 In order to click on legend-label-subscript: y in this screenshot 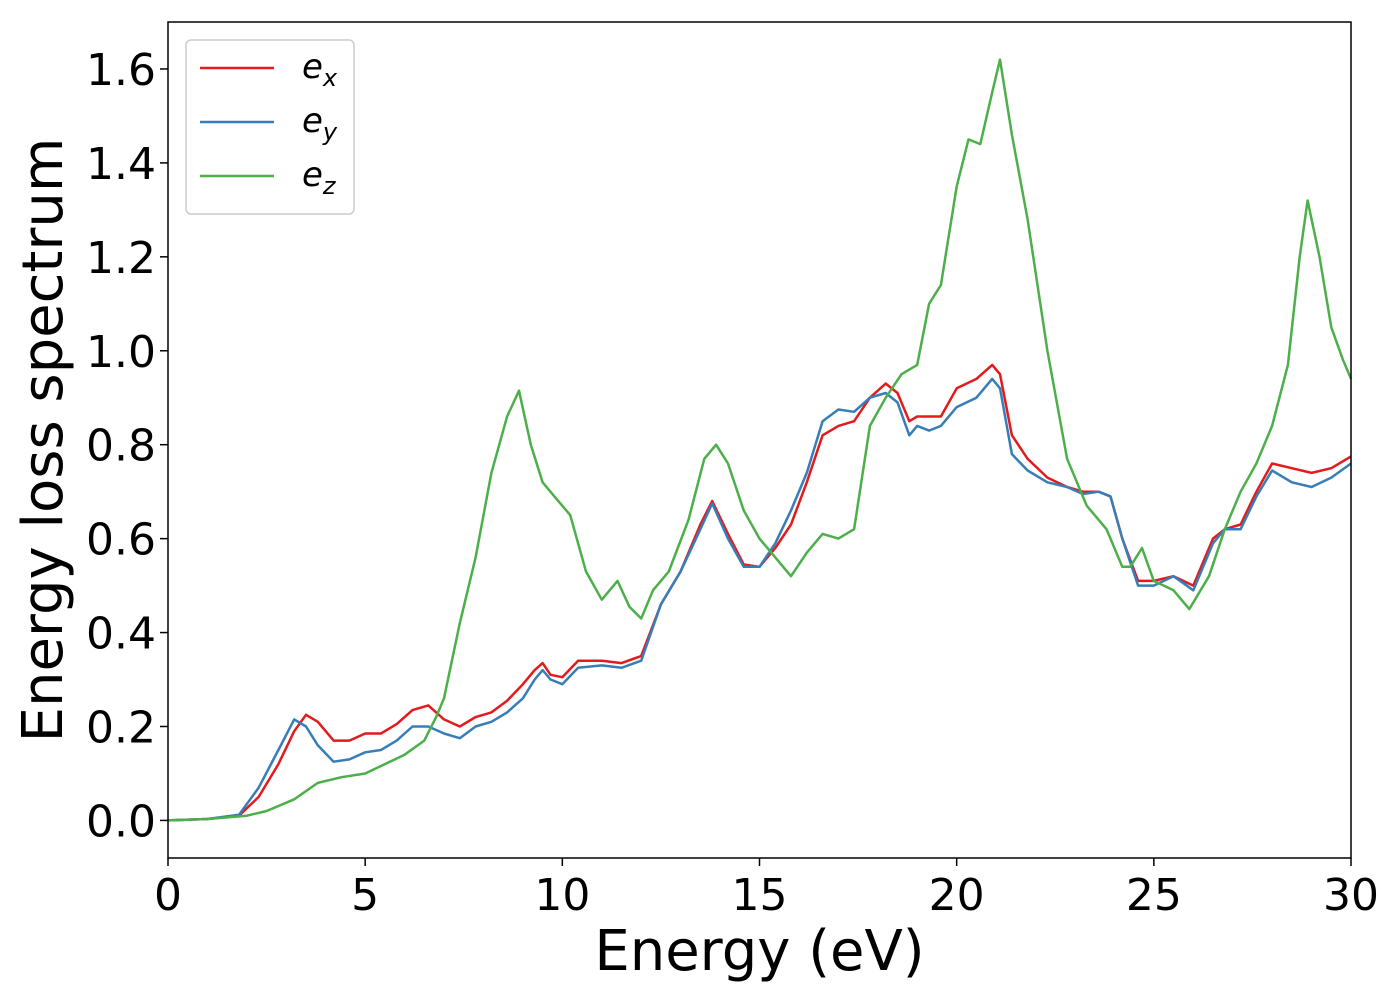, I will do `click(330, 132)`.